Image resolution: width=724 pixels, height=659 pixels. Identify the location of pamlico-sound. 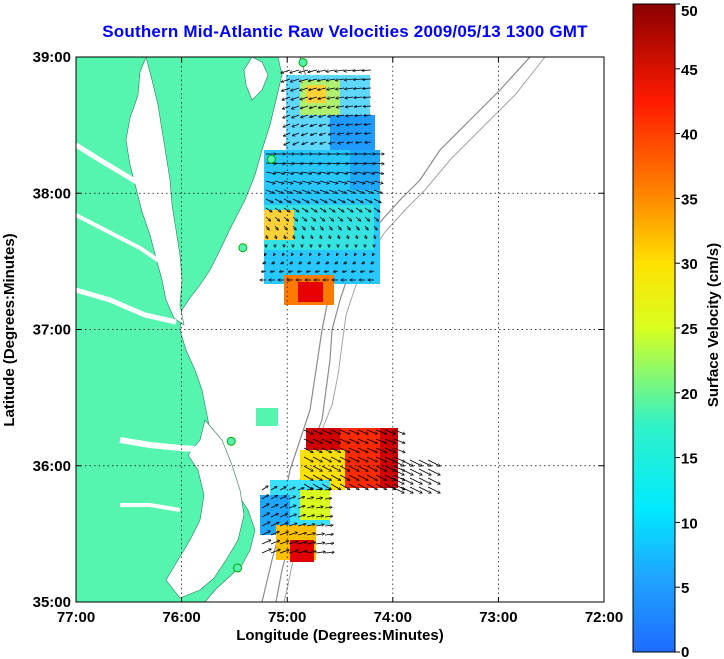
(205, 509).